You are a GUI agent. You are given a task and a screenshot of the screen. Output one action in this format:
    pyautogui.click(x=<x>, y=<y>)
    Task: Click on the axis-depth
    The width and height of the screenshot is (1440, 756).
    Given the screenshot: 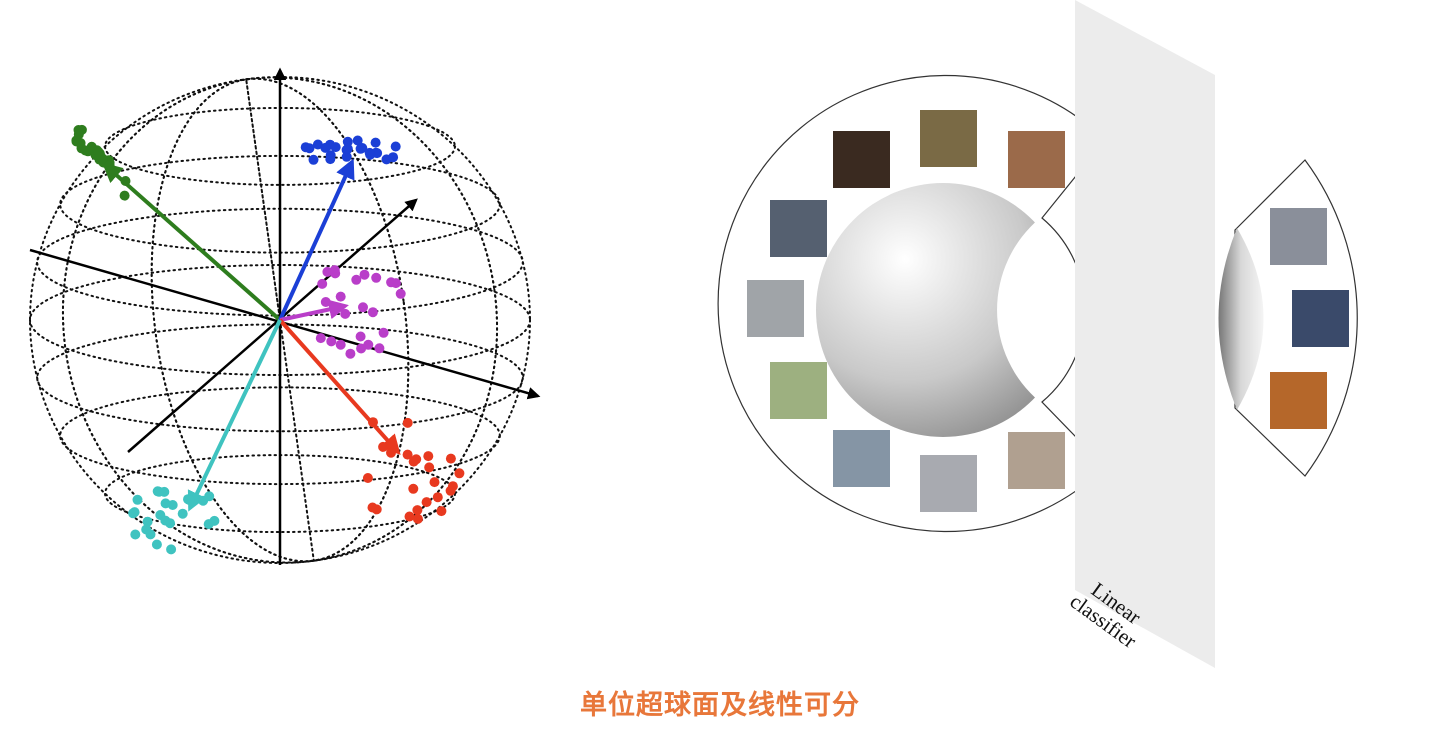 What is the action you would take?
    pyautogui.click(x=272, y=325)
    